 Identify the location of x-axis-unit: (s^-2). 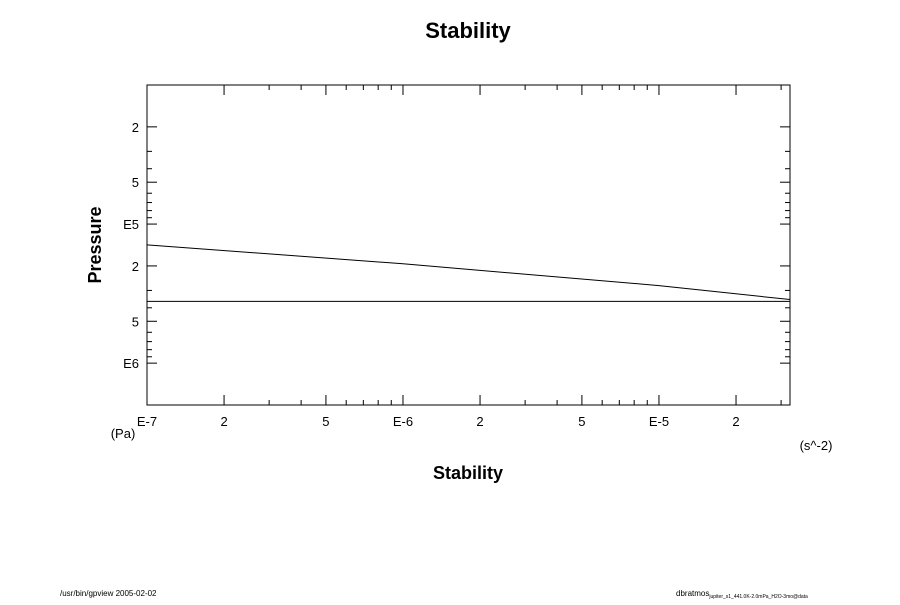
(816, 445).